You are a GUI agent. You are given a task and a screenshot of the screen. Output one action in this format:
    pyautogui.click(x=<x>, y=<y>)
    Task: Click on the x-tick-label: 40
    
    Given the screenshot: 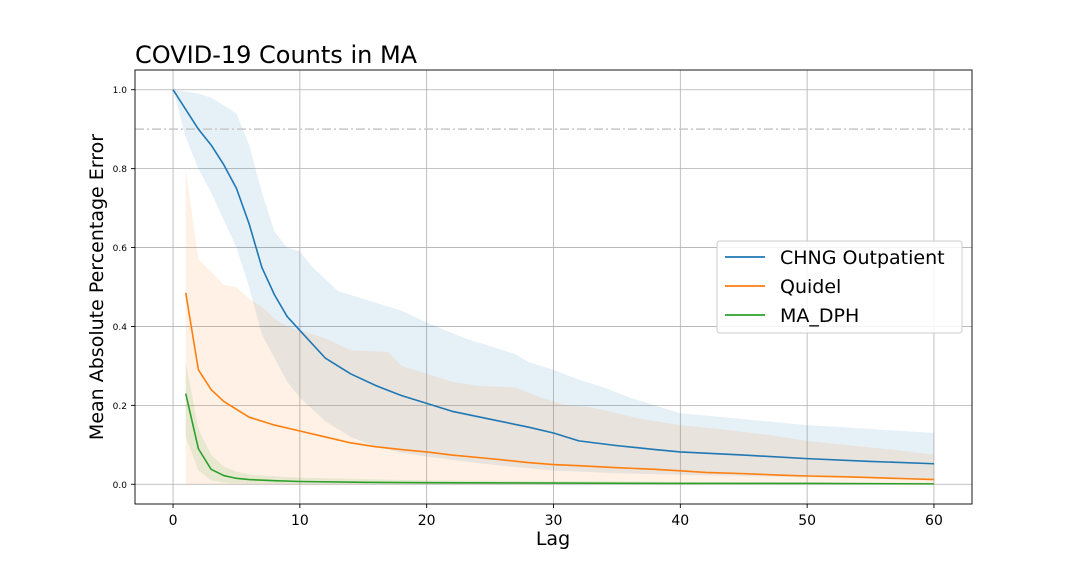 What is the action you would take?
    pyautogui.click(x=680, y=521)
    